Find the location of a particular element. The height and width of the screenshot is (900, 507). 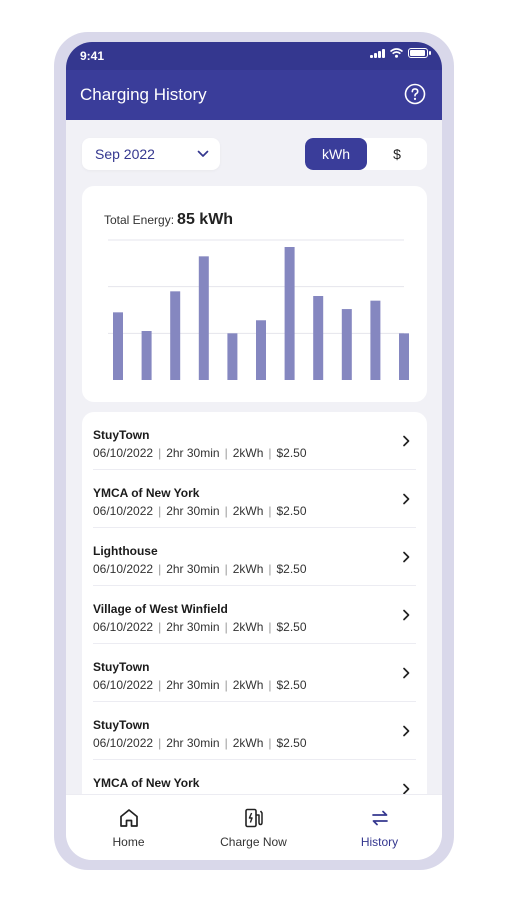

status-icons is located at coordinates (400, 53).